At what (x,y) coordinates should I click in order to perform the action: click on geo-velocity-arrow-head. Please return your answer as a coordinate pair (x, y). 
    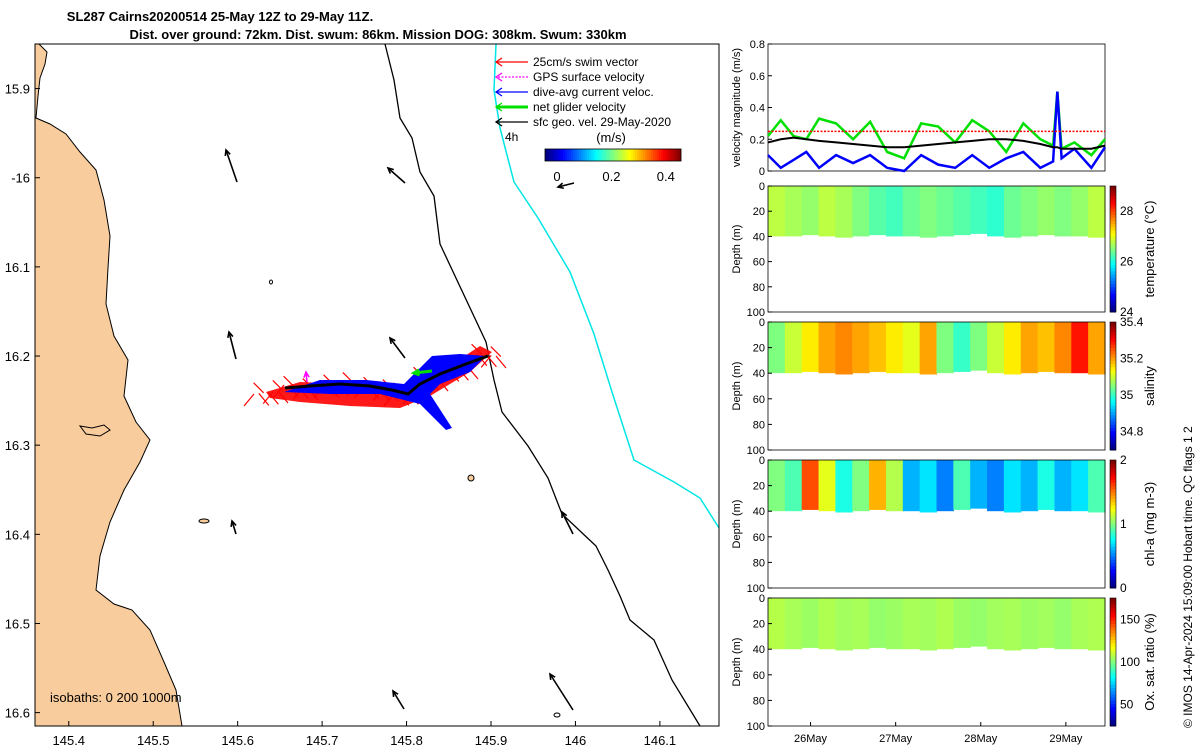
    Looking at the image, I should click on (392, 340).